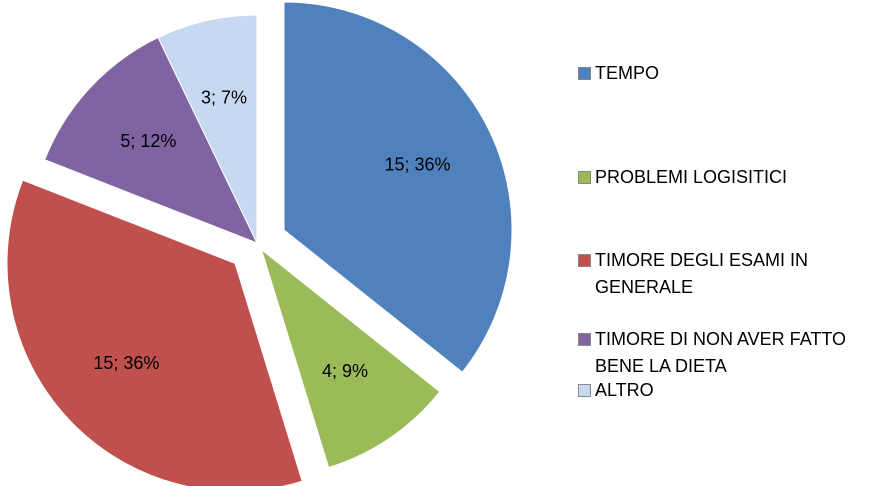  What do you see at coordinates (627, 73) in the screenshot?
I see `legend-label: TEMPO` at bounding box center [627, 73].